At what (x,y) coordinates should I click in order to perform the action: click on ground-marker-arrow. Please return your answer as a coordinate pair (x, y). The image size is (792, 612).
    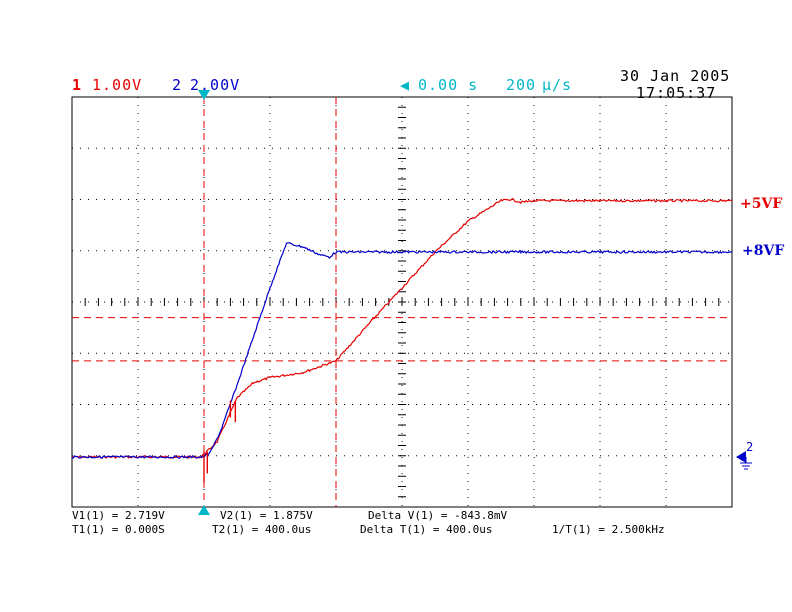
    Looking at the image, I should click on (741, 457).